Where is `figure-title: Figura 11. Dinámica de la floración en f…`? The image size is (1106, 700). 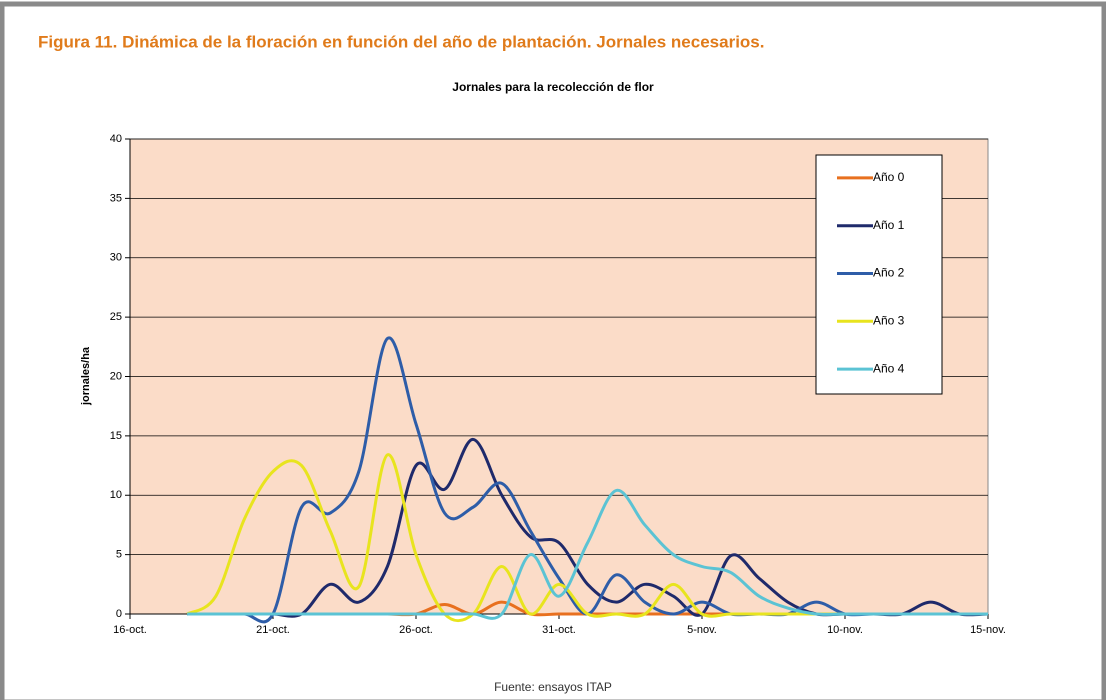
figure-title: Figura 11. Dinámica de la floración en f… is located at coordinates (401, 41).